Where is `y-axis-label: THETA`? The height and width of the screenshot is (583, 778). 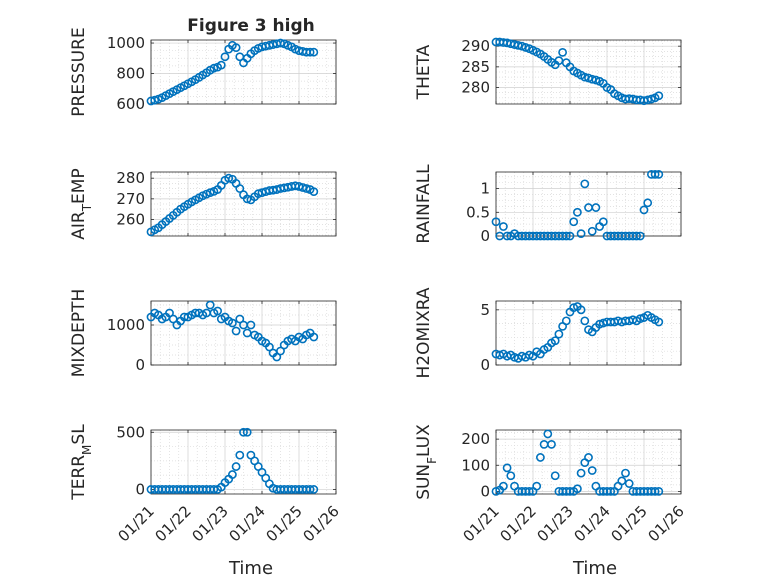 y-axis-label: THETA is located at coordinates (424, 72).